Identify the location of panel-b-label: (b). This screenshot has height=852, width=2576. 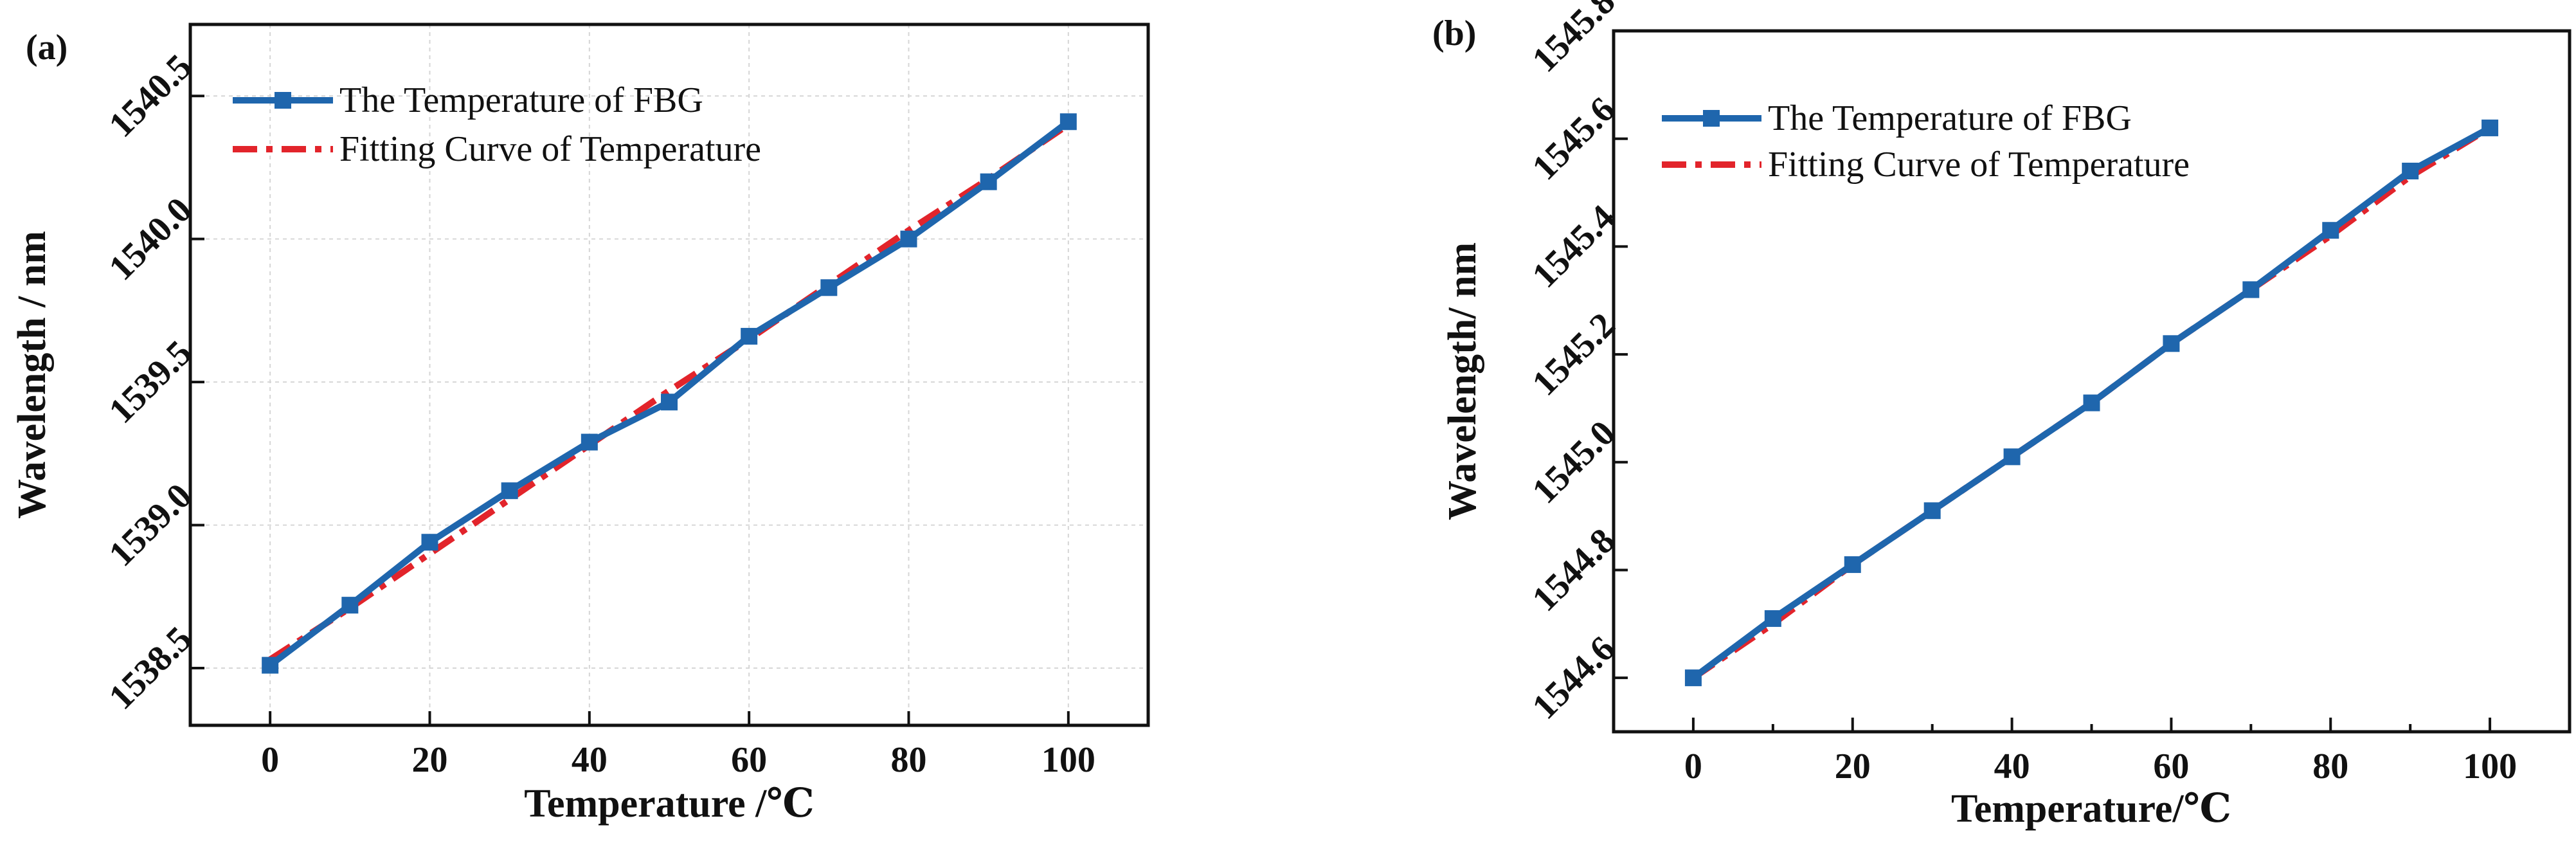
(1454, 33).